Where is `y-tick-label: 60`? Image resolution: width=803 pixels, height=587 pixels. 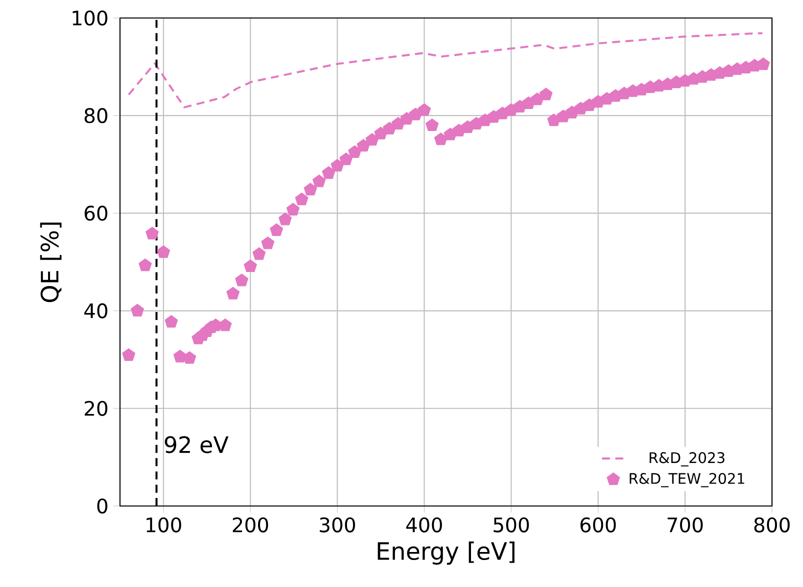 y-tick-label: 60 is located at coordinates (96, 213).